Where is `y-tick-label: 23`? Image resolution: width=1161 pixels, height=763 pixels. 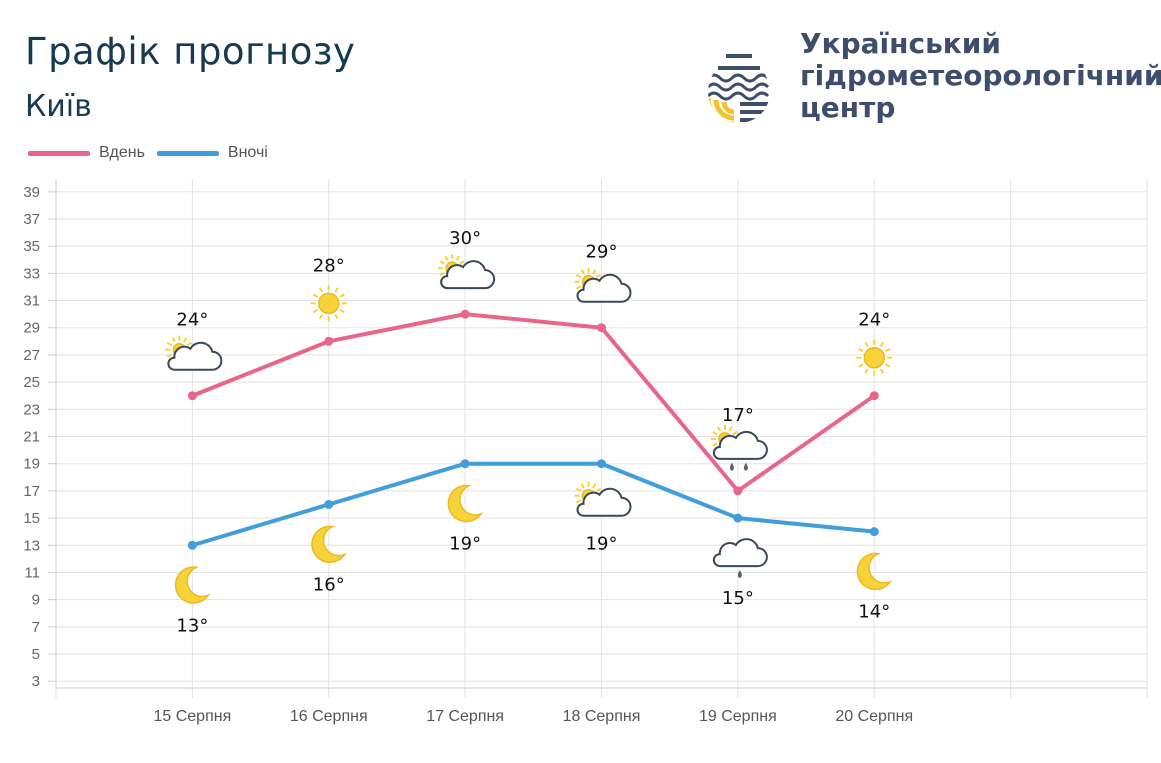
y-tick-label: 23 is located at coordinates (31, 409).